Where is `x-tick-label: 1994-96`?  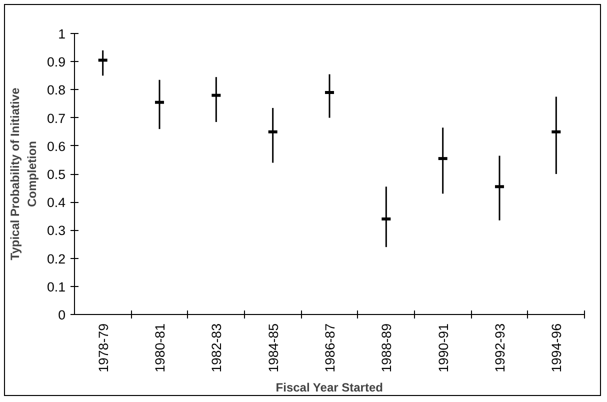
x-tick-label: 1994-96 is located at coordinates (556, 347).